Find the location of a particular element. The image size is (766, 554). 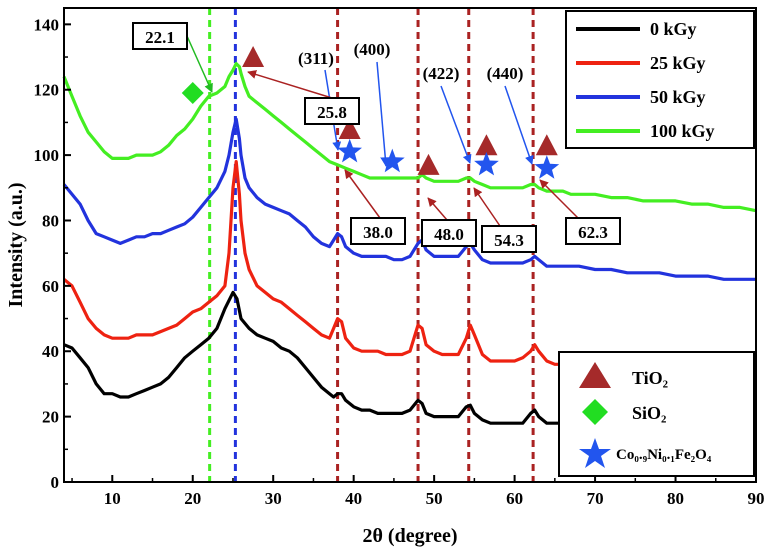

plane-label-422: (422) is located at coordinates (441, 73).